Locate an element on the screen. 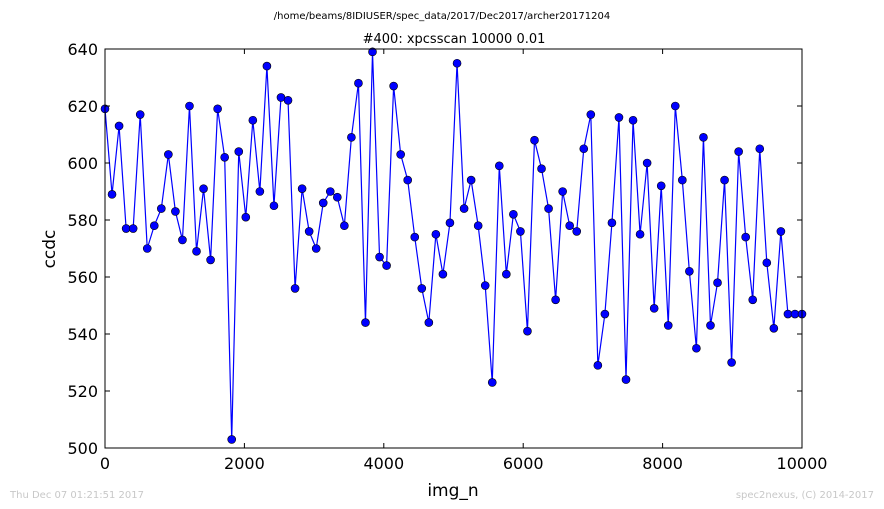  chart-title: #400: xpcsscan 10000 0.01 is located at coordinates (454, 39).